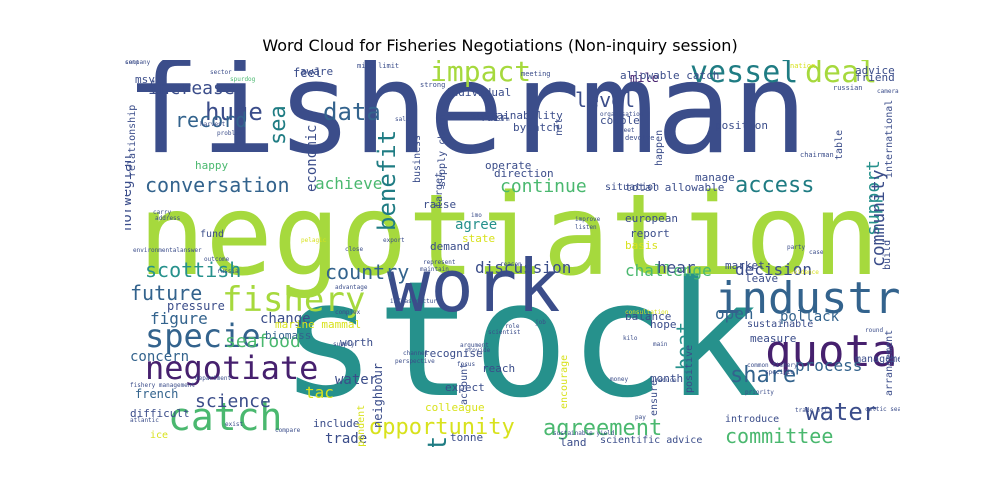 The height and width of the screenshot is (500, 1000). What do you see at coordinates (762, 278) in the screenshot?
I see `cloud-word: leave` at bounding box center [762, 278].